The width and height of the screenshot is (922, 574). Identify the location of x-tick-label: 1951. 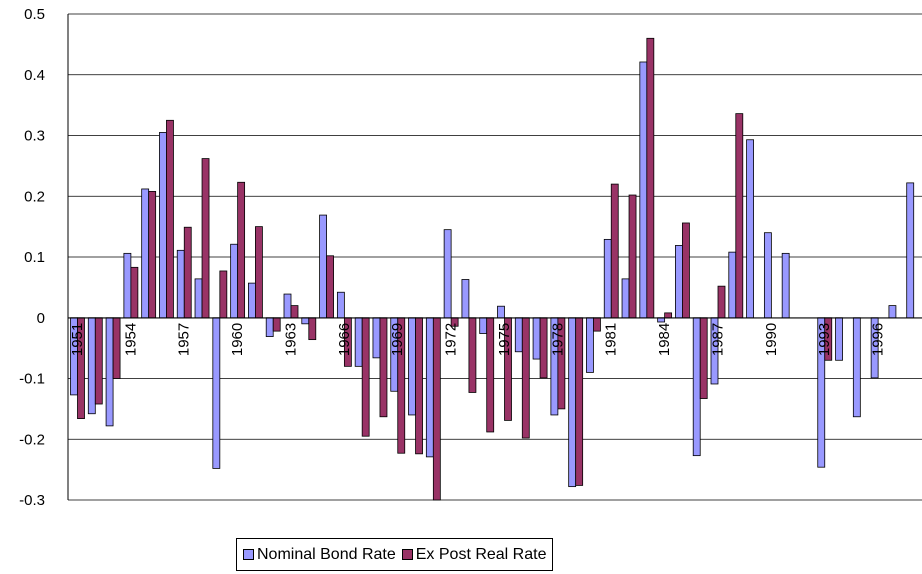
(77, 339).